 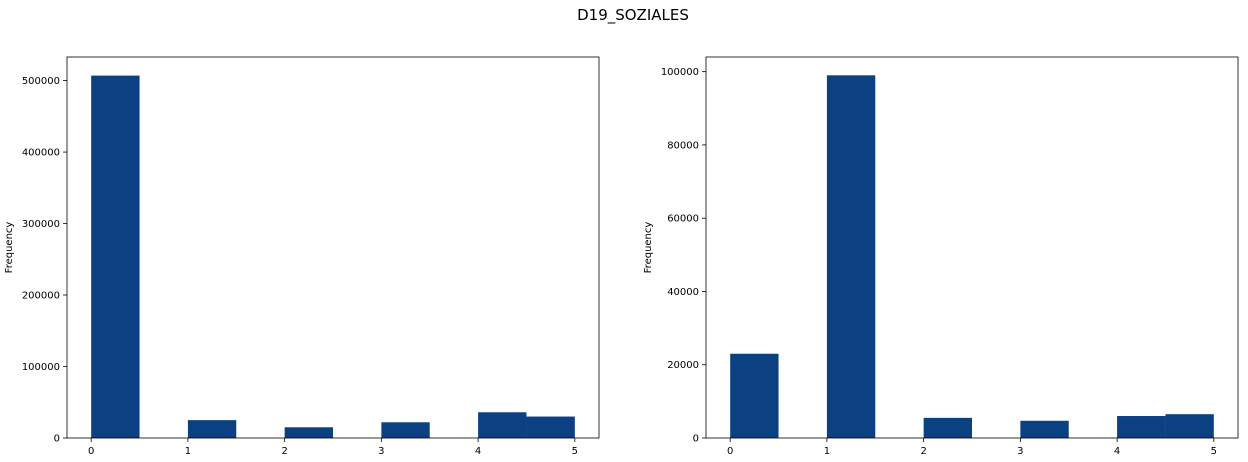 What do you see at coordinates (41, 153) in the screenshot?
I see `y-tick-label: 400000` at bounding box center [41, 153].